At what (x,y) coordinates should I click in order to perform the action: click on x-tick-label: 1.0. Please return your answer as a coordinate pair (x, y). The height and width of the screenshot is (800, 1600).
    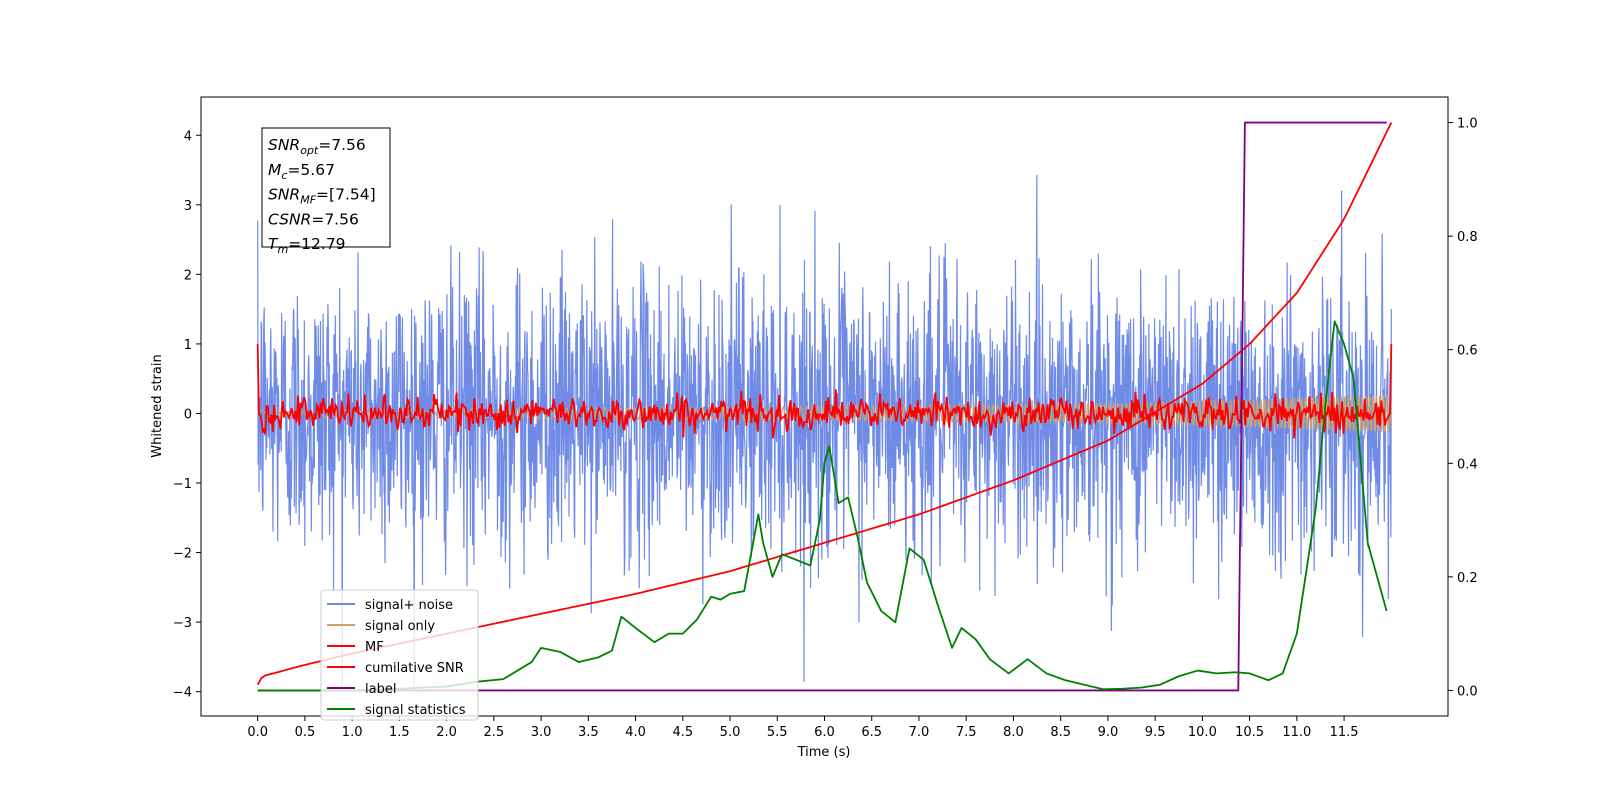
    Looking at the image, I should click on (352, 732).